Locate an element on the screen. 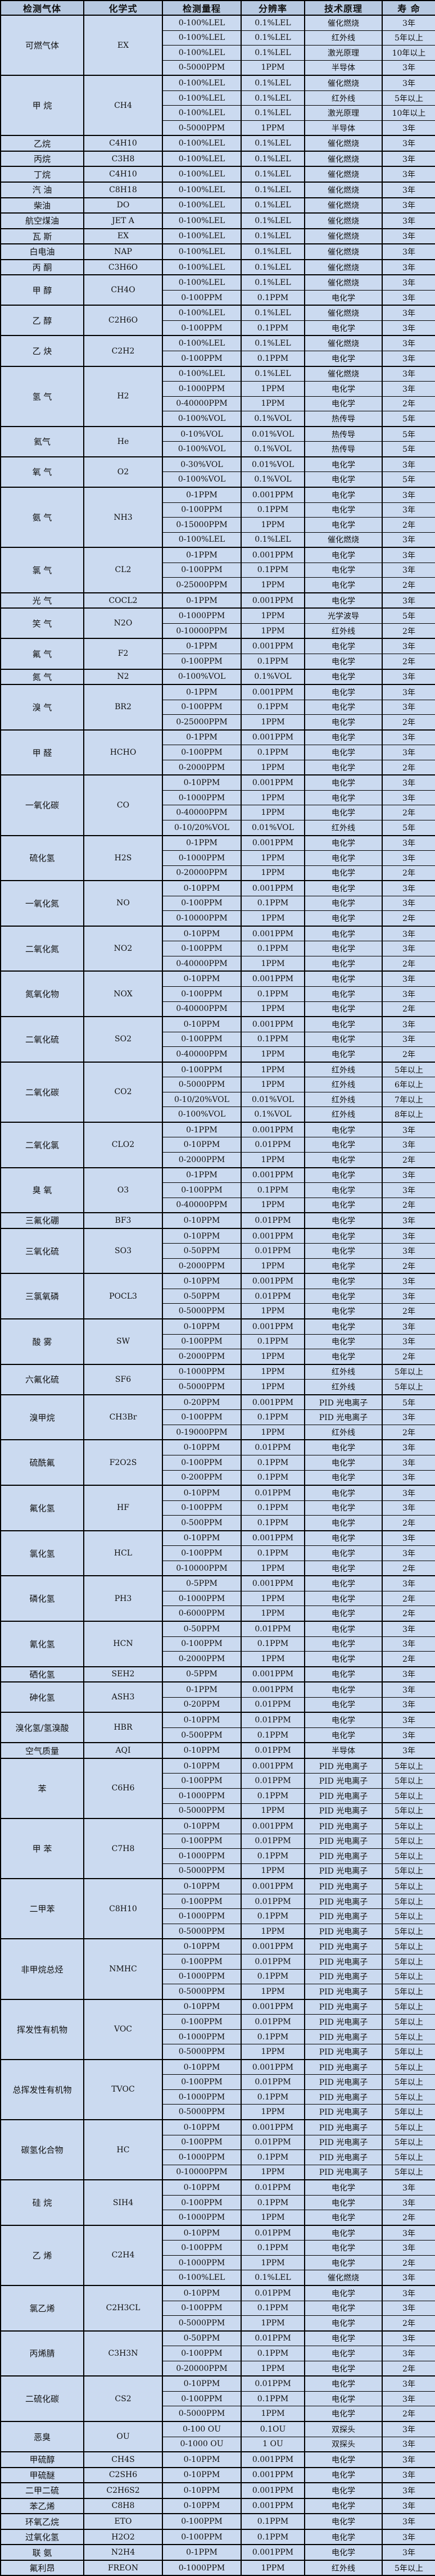 Image resolution: width=435 pixels, height=2576 pixels. table-row: 0-5000PPM 1PPM 电化学 2年 is located at coordinates (218, 1311).